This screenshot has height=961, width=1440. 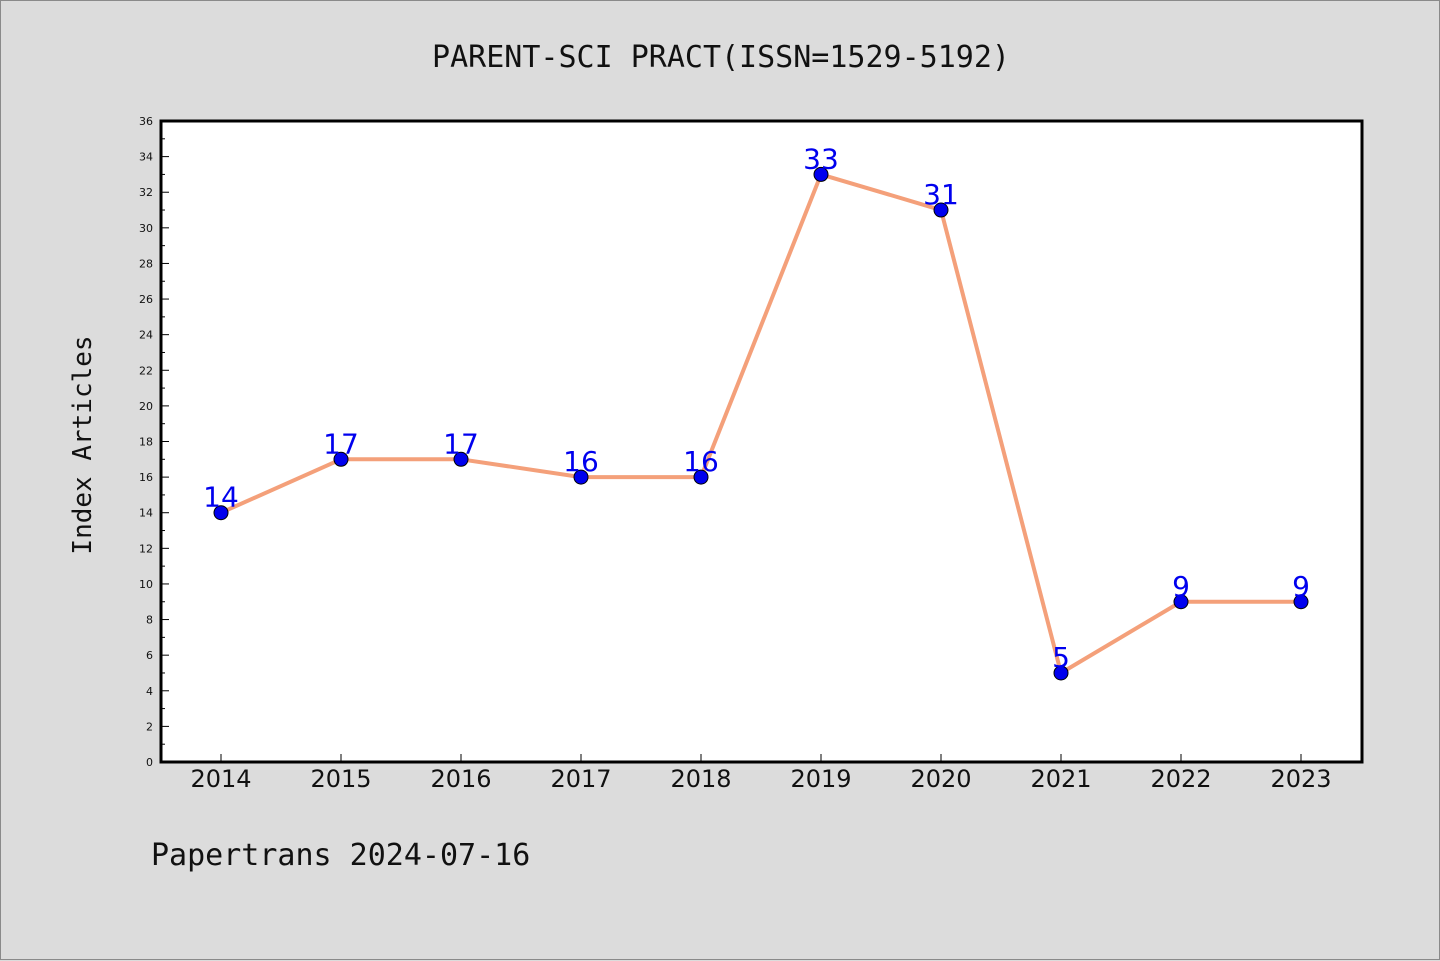 I want to click on x-tick-label: 2018, so click(x=700, y=779).